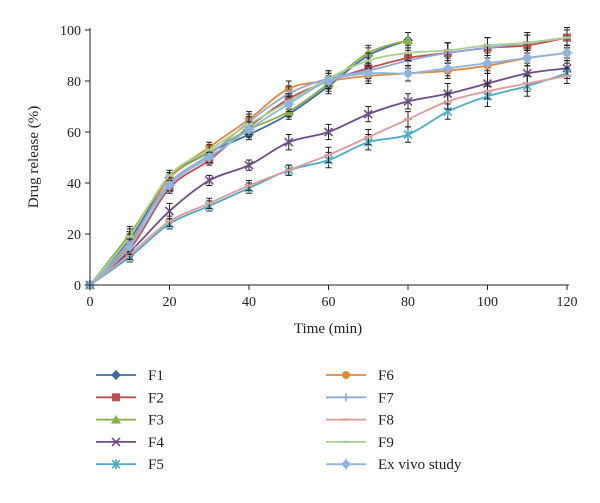  Describe the element at coordinates (156, 376) in the screenshot. I see `legend-label: F1` at that location.